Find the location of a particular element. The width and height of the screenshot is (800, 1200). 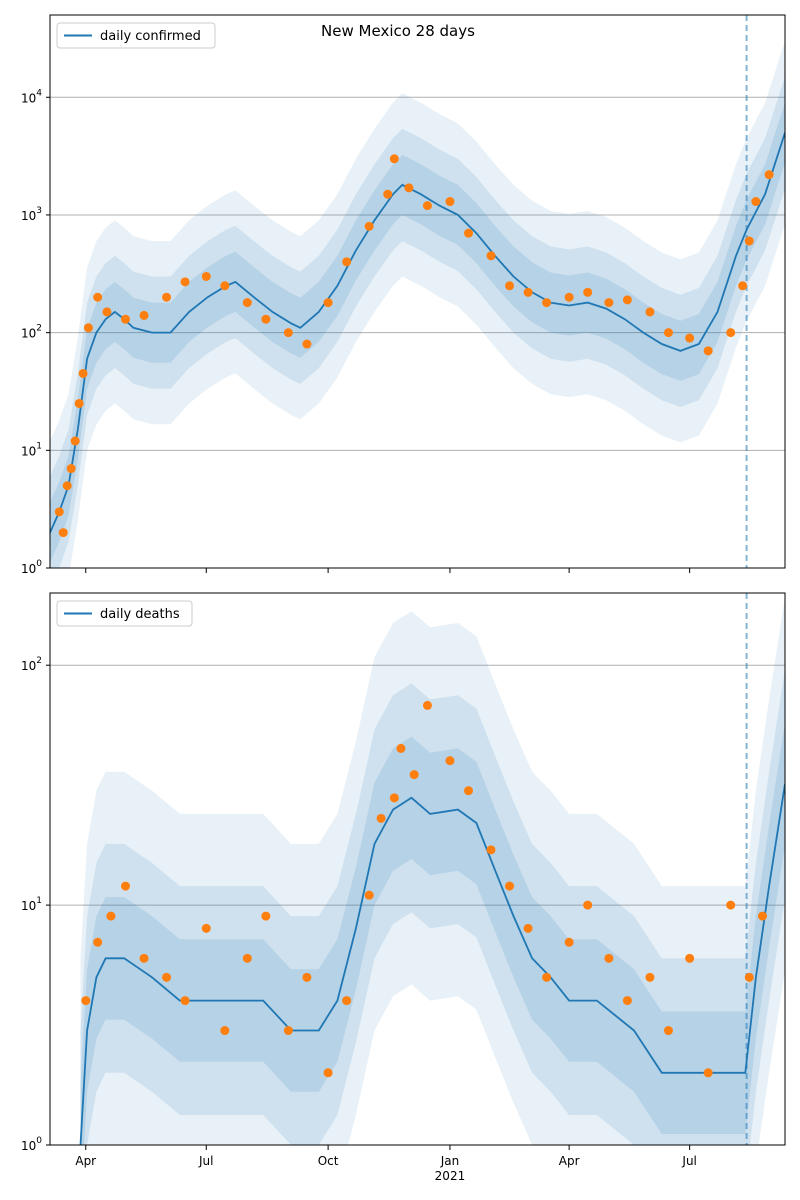

x-tick-label: Jan is located at coordinates (450, 1161).